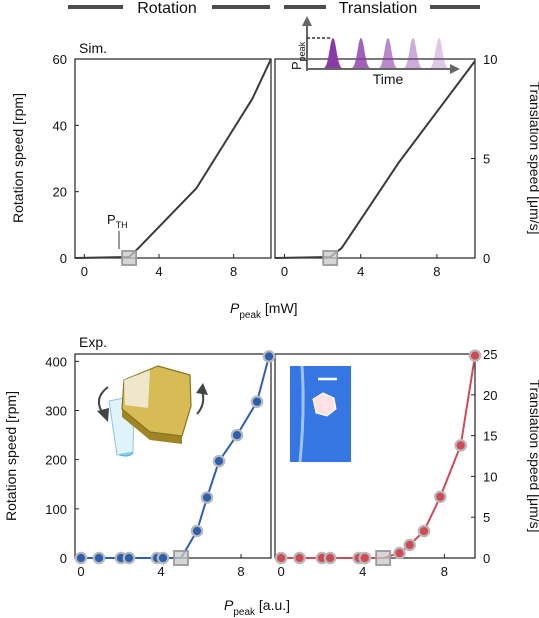  What do you see at coordinates (240, 571) in the screenshot?
I see `exp-rotation-x-tick-label: 8` at bounding box center [240, 571].